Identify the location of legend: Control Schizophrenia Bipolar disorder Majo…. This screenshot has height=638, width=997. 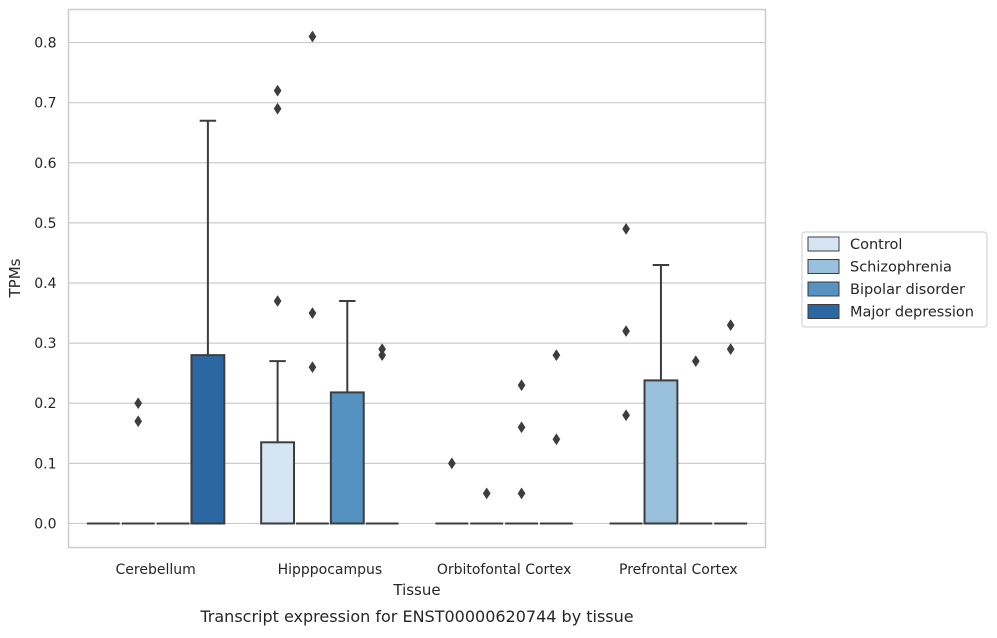
(894, 279).